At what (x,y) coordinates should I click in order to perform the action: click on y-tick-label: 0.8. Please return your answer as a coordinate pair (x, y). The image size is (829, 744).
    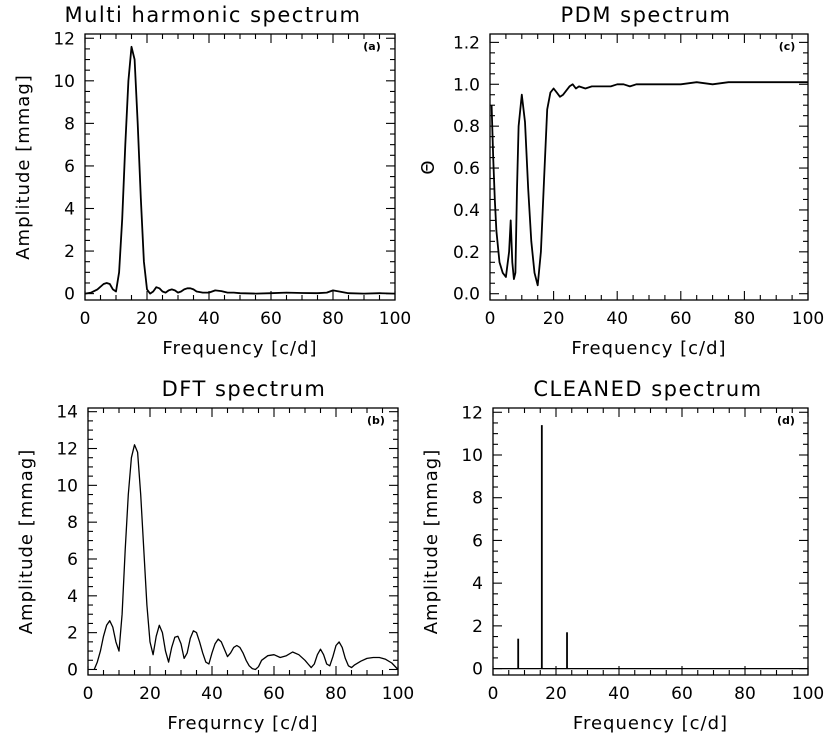
    Looking at the image, I should click on (466, 127).